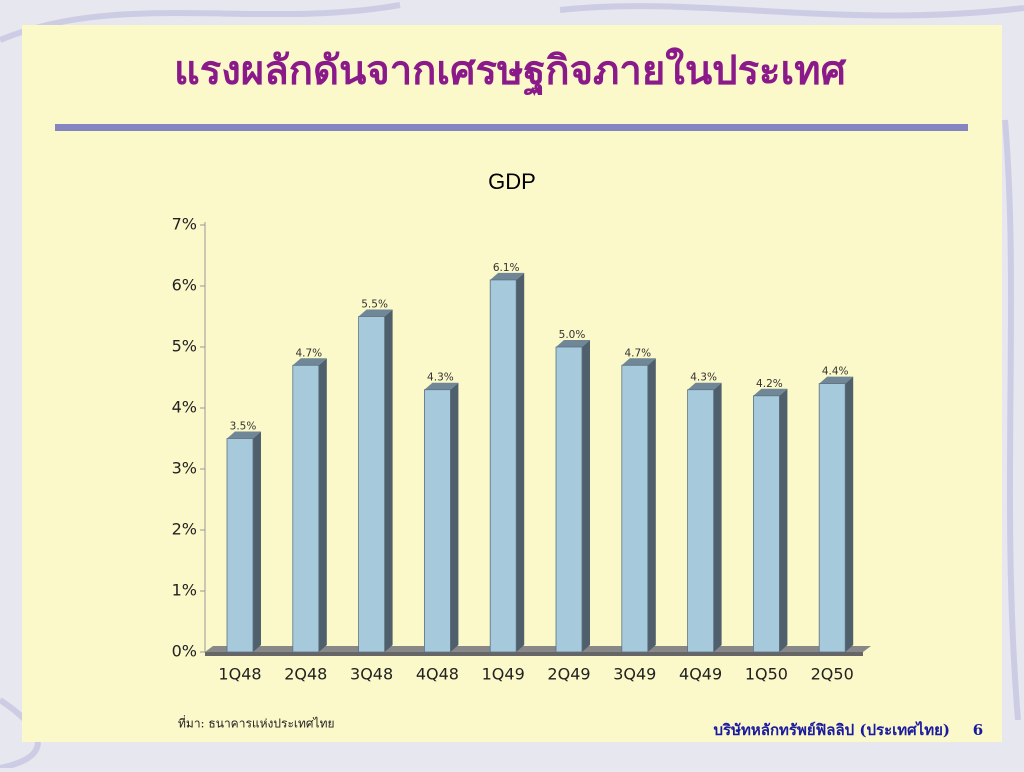 This screenshot has height=772, width=1024. I want to click on slide-title: แรงผลักดันจากเศรษฐกิจภายในประเทศ, so click(510, 72).